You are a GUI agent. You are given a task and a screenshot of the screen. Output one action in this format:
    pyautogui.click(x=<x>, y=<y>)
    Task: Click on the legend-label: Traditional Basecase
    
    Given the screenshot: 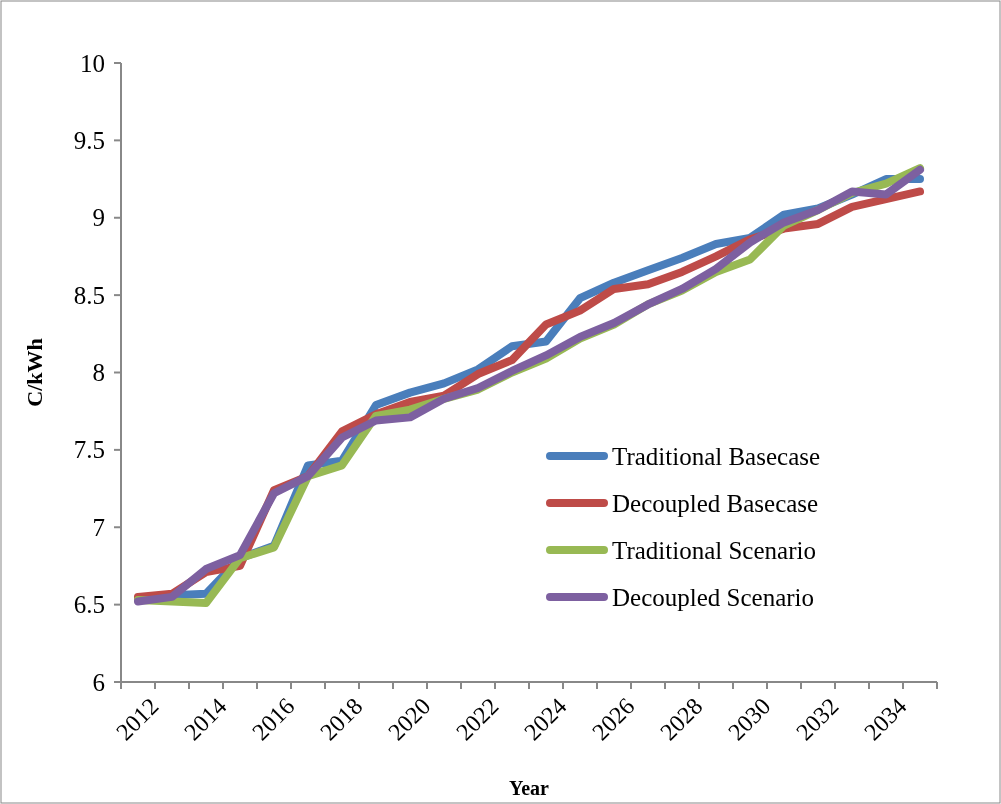 What is the action you would take?
    pyautogui.click(x=716, y=456)
    